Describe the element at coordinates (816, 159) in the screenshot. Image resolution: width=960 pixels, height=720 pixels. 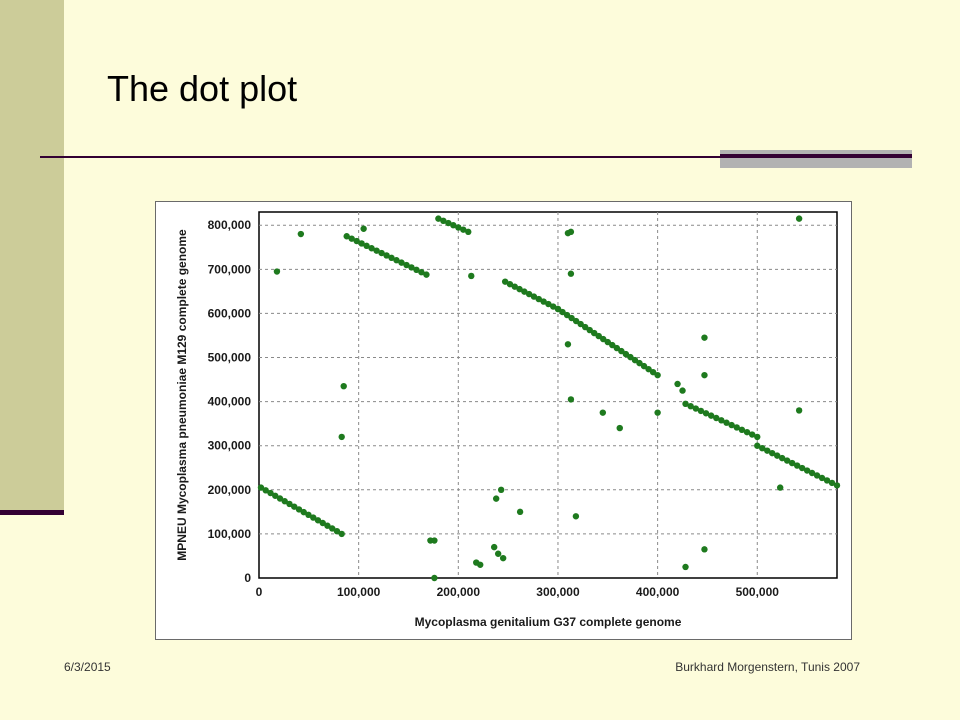
I see `title-underline-block` at that location.